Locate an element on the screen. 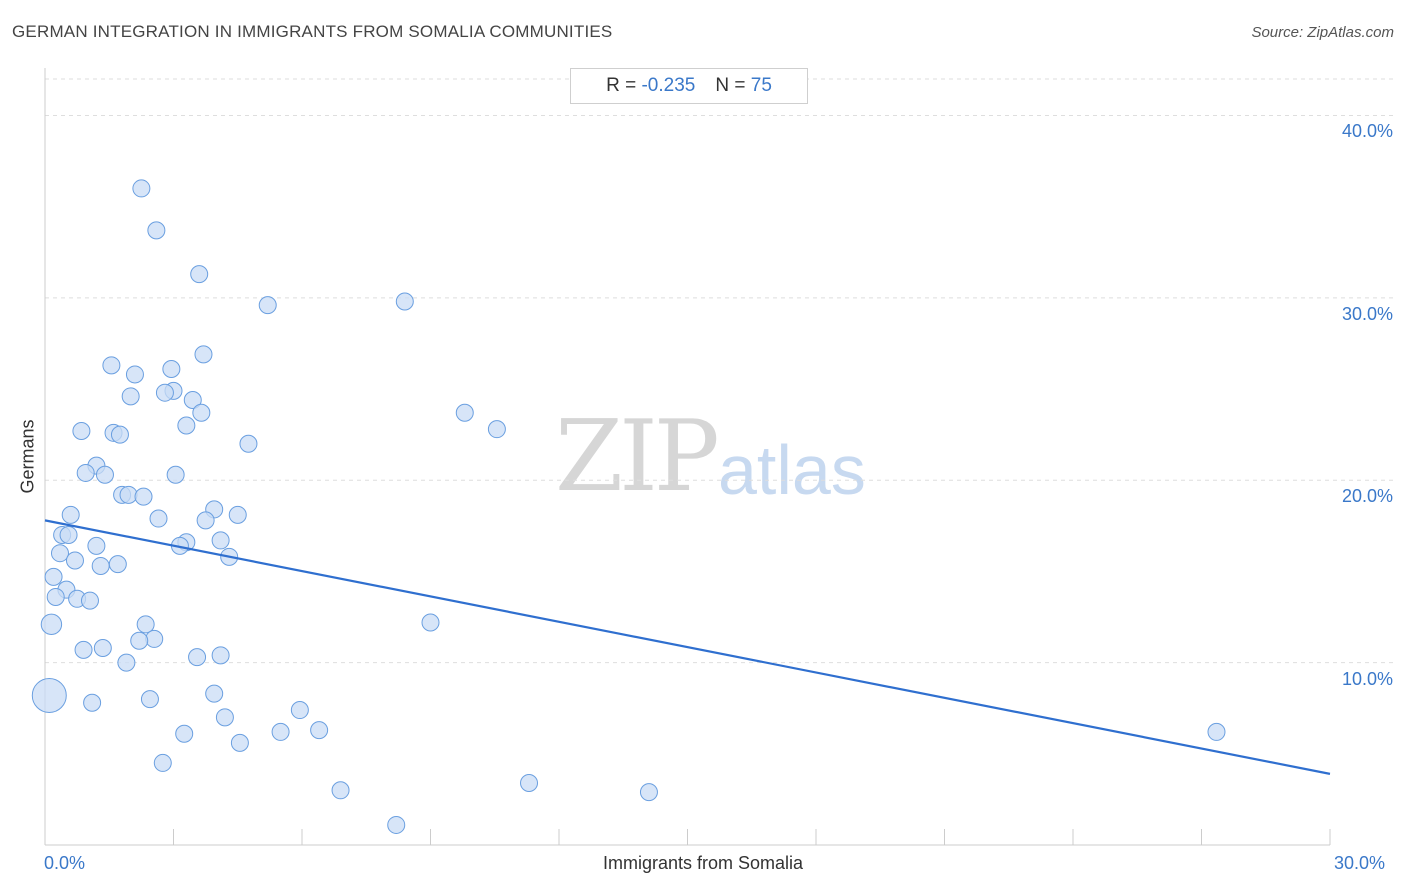  r-stat: R = -0.235 is located at coordinates (650, 86).